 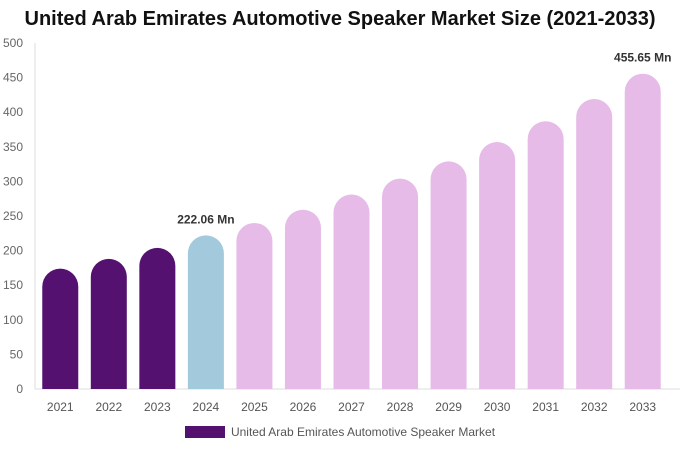 I want to click on x-tick-label: 2021, so click(x=60, y=407).